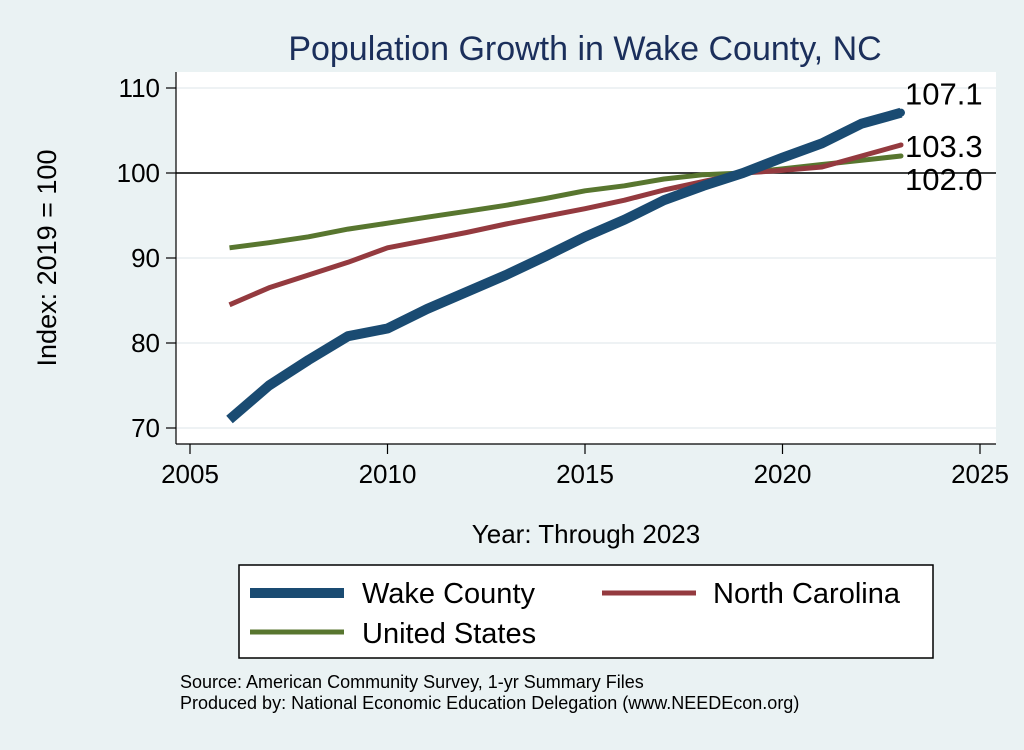  I want to click on y-tick-label: 90, so click(145, 258).